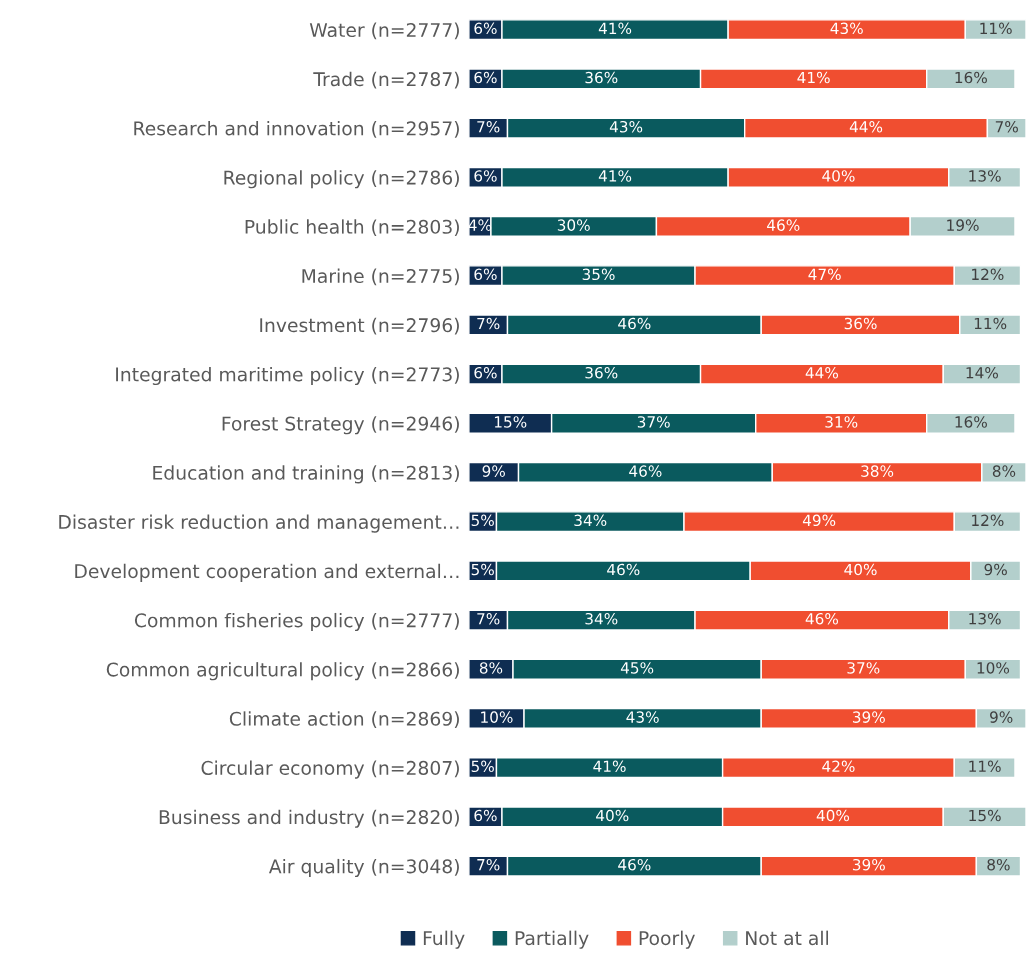 The height and width of the screenshot is (958, 1026). I want to click on y-tick-label: Marine (n=2775), so click(380, 277).